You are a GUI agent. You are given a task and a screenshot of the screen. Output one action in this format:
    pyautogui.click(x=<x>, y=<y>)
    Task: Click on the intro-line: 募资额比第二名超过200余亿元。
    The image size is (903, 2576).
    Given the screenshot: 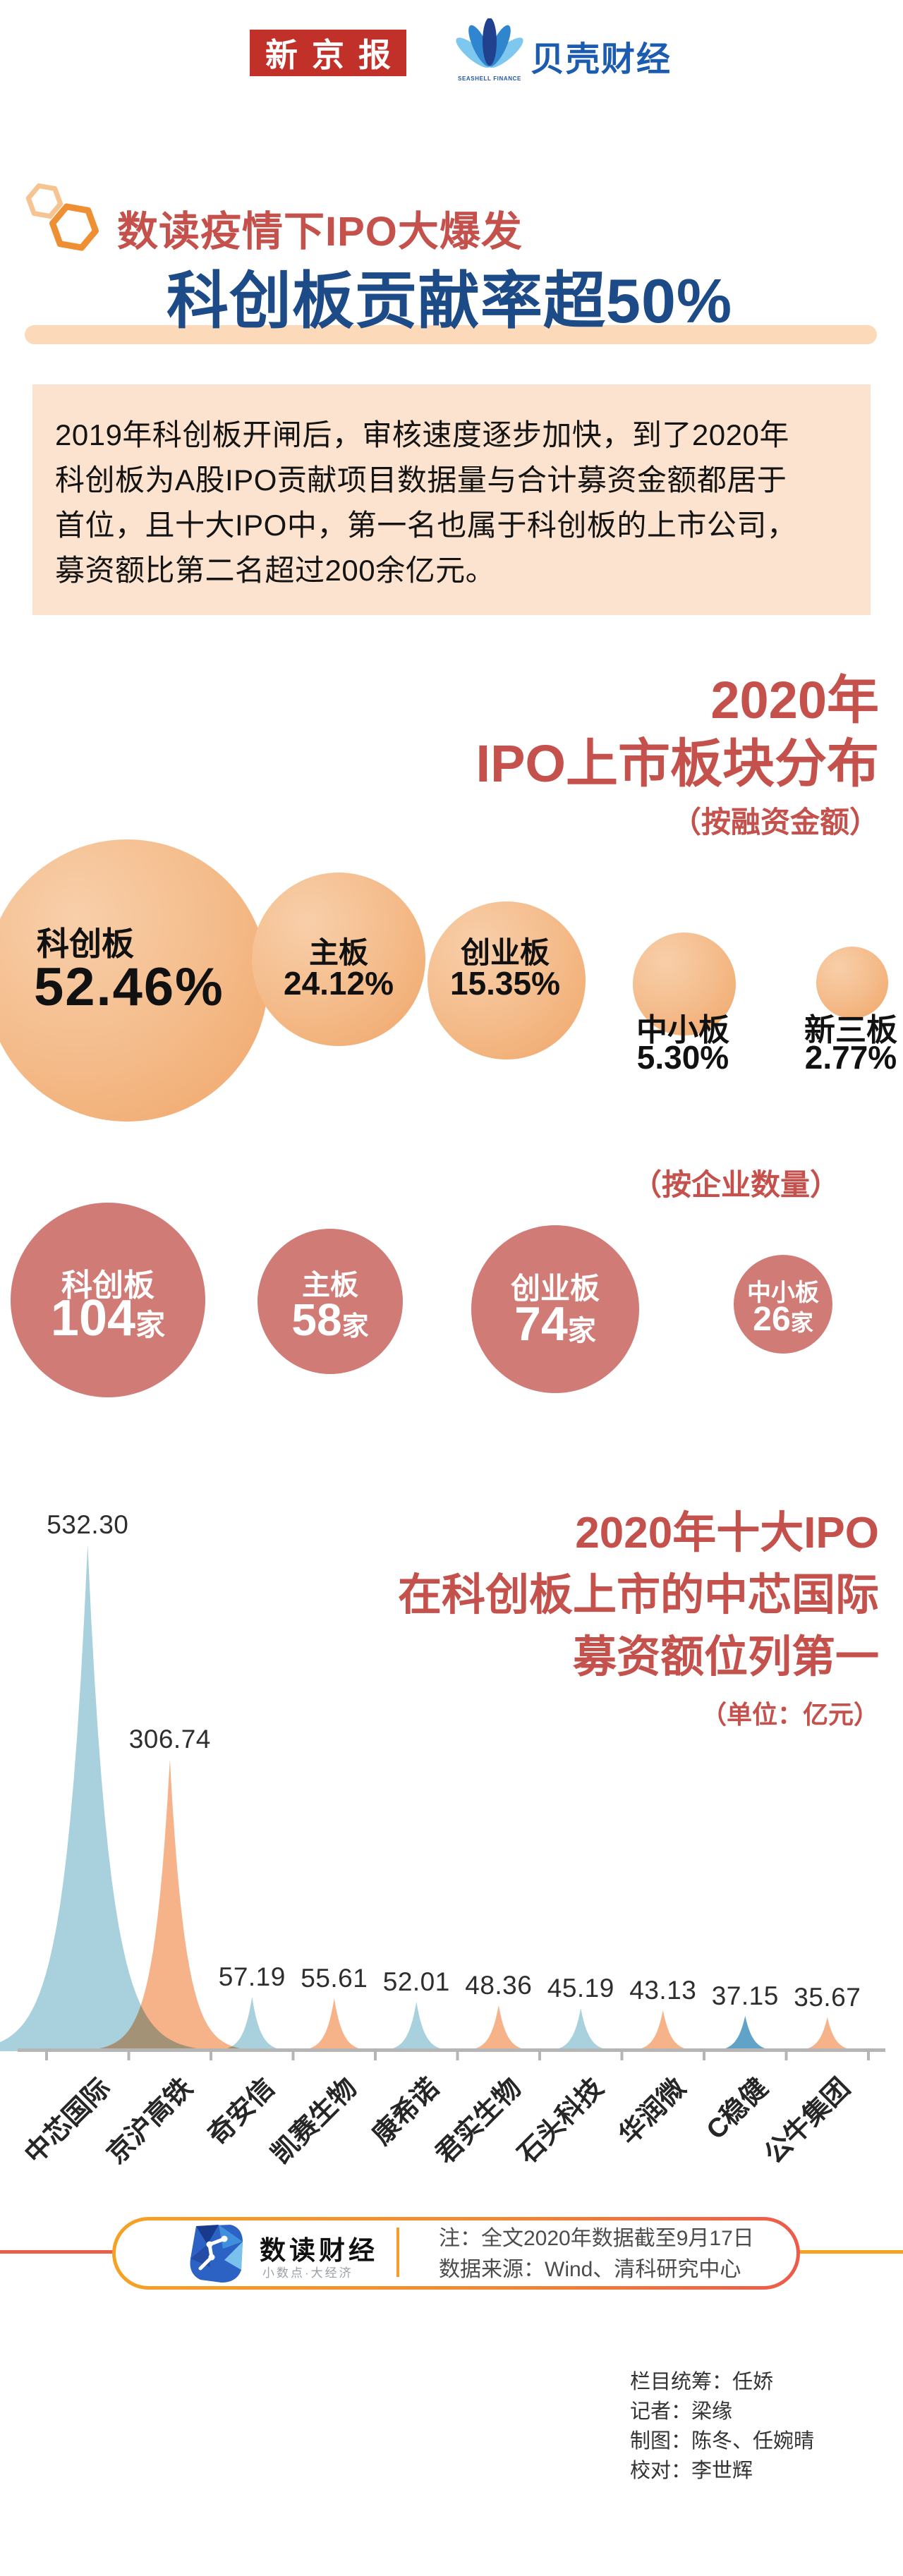 What is the action you would take?
    pyautogui.click(x=275, y=570)
    